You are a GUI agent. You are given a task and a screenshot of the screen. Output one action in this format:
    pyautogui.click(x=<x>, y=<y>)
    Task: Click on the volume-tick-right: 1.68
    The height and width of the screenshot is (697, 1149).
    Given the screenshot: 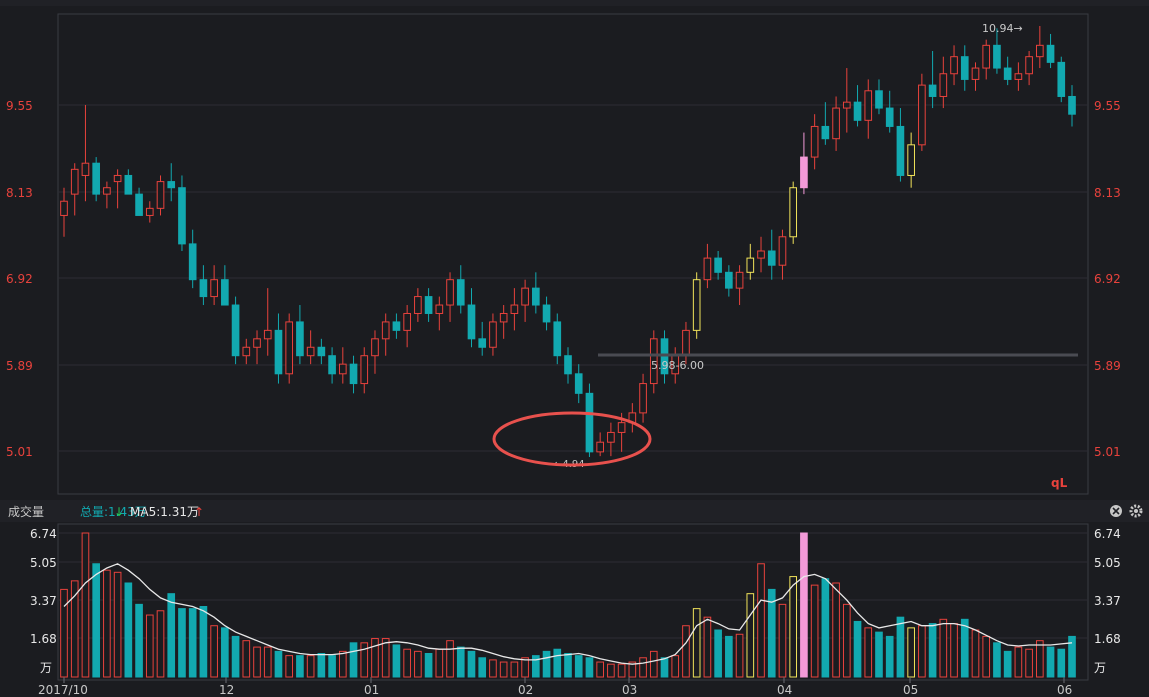 What is the action you would take?
    pyautogui.click(x=1107, y=639)
    